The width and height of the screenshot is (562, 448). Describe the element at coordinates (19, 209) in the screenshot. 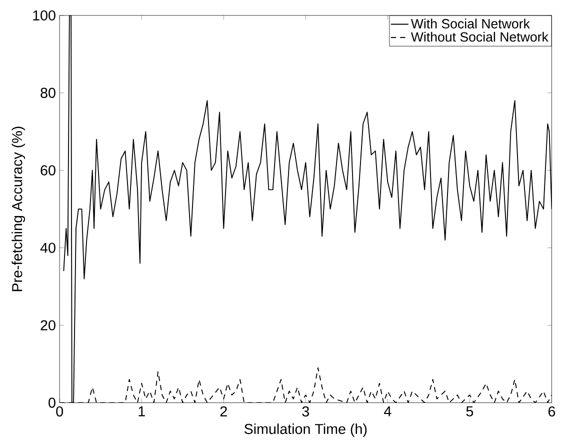

I see `y-axis-title: Pre-fetching Accuracy (%)` at that location.